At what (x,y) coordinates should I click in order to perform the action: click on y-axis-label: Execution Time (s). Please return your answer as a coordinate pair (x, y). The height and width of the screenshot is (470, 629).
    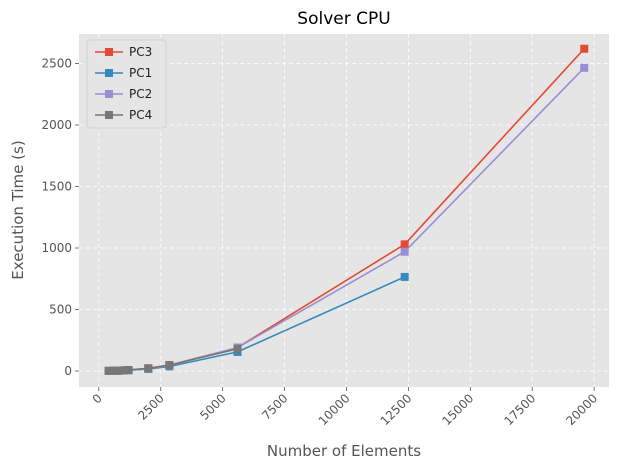
    Looking at the image, I should click on (18, 209).